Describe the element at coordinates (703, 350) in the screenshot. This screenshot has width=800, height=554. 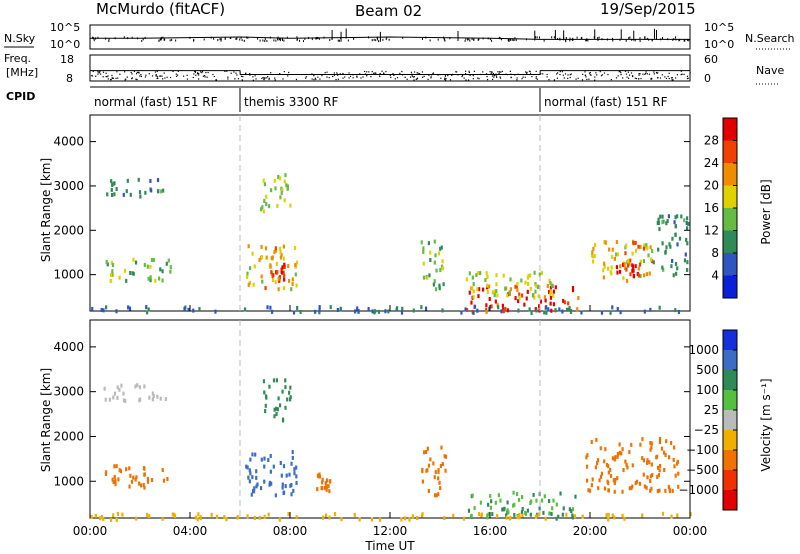
I see `velocity-colorbar-tick-label: 1000` at that location.